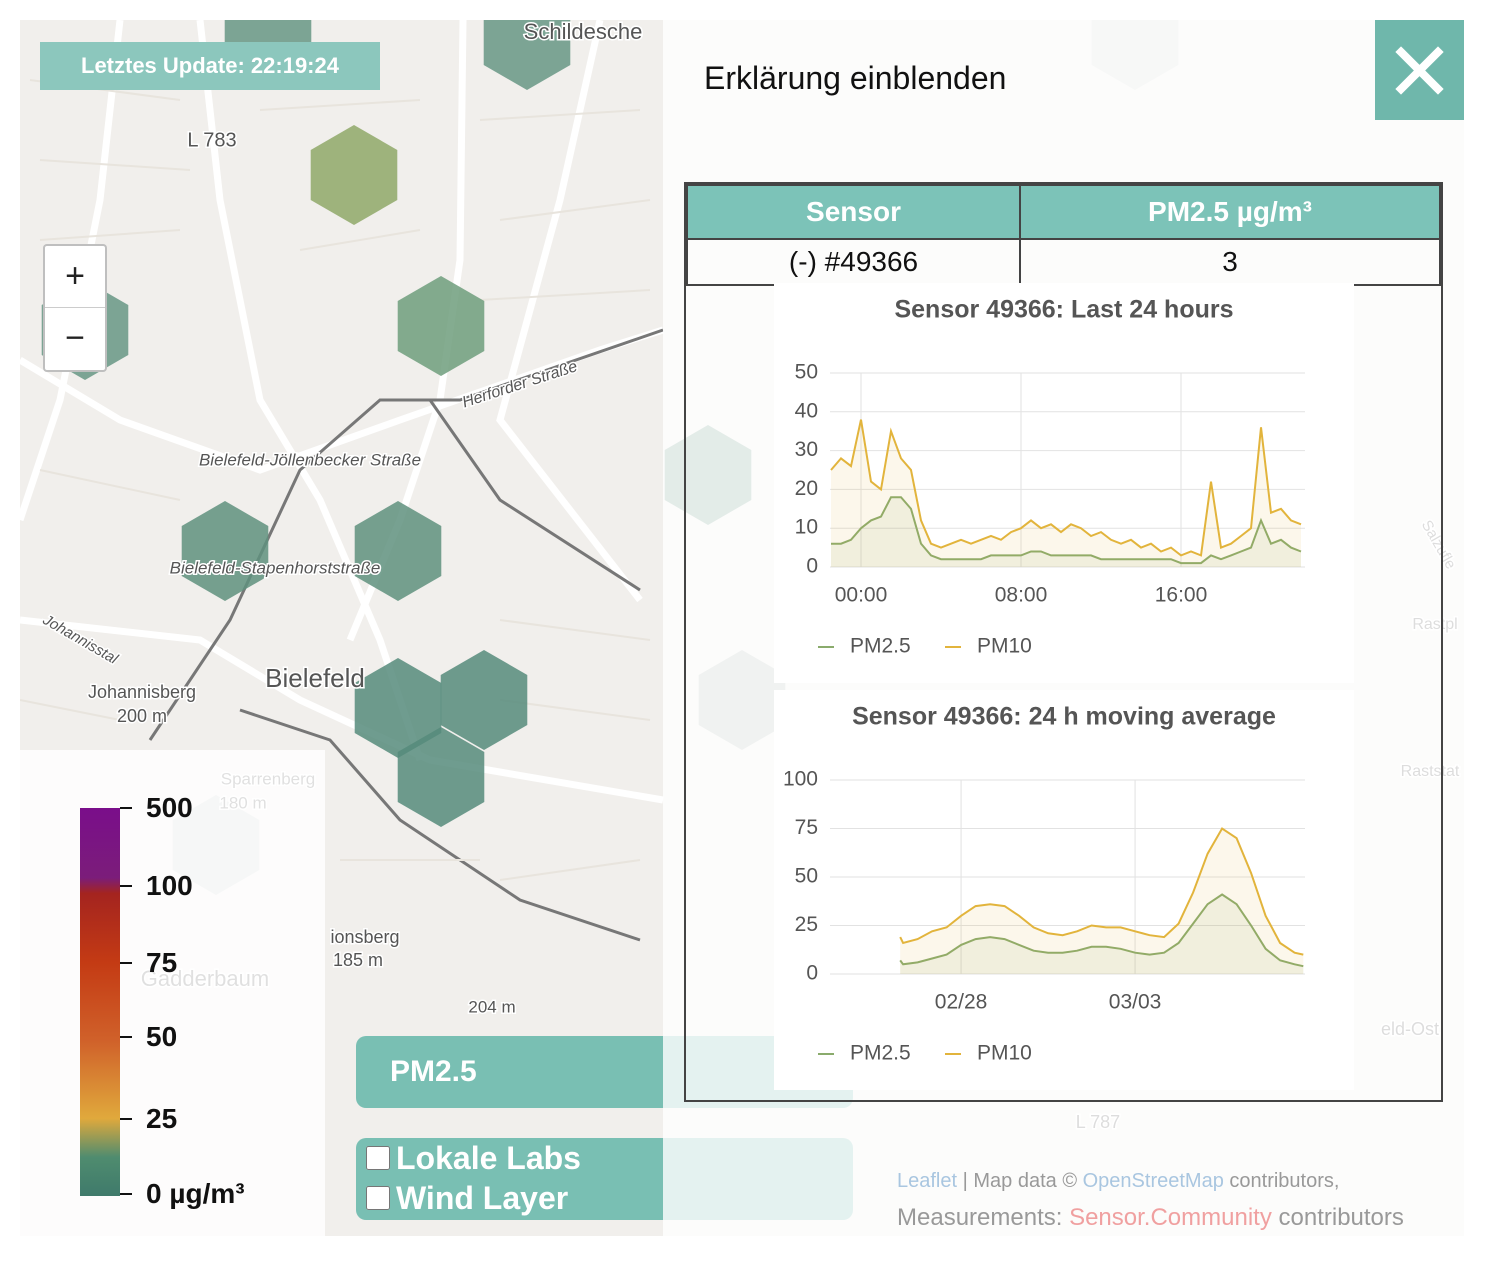  What do you see at coordinates (583, 32) in the screenshot?
I see `map-label: Schildesche` at bounding box center [583, 32].